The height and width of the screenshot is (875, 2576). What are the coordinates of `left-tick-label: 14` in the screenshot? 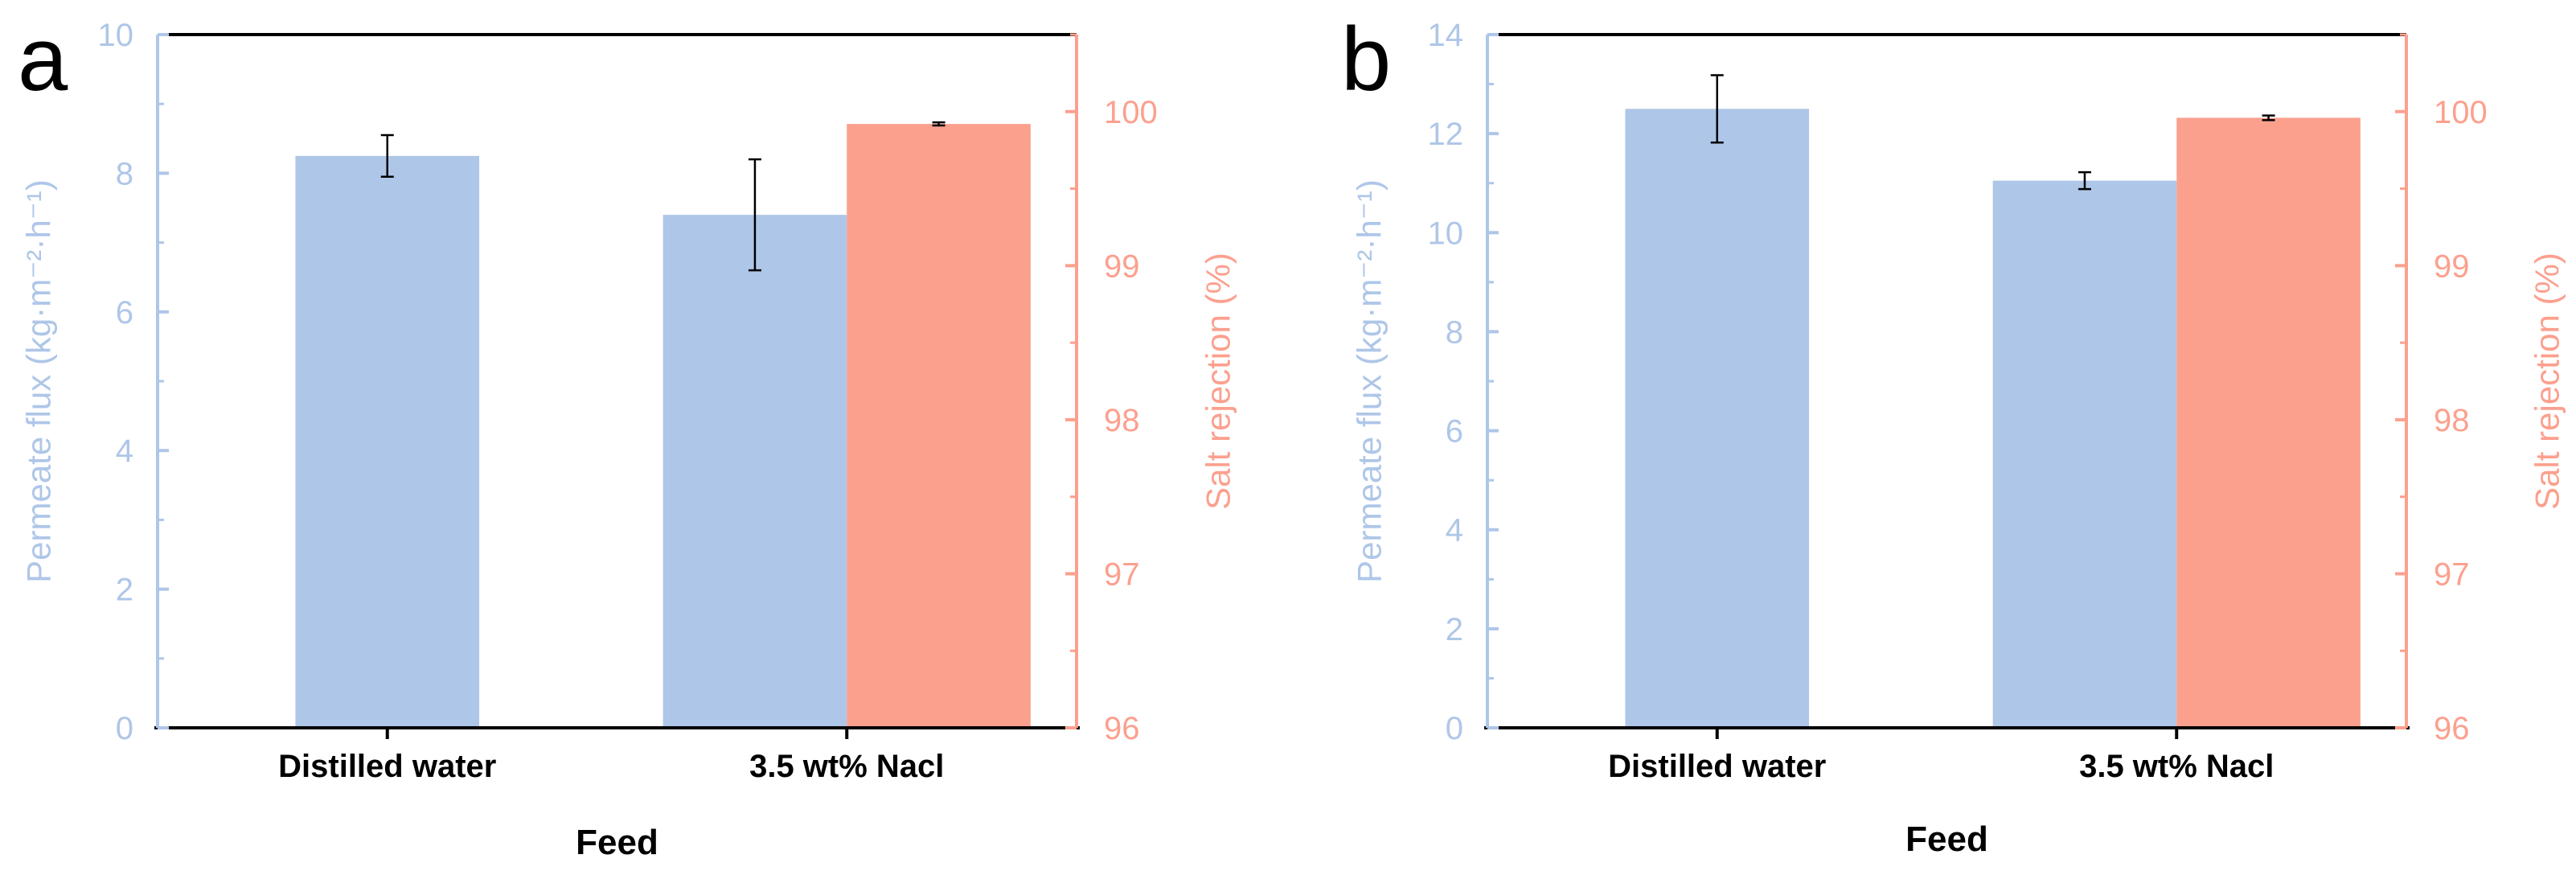 It's located at (1446, 35).